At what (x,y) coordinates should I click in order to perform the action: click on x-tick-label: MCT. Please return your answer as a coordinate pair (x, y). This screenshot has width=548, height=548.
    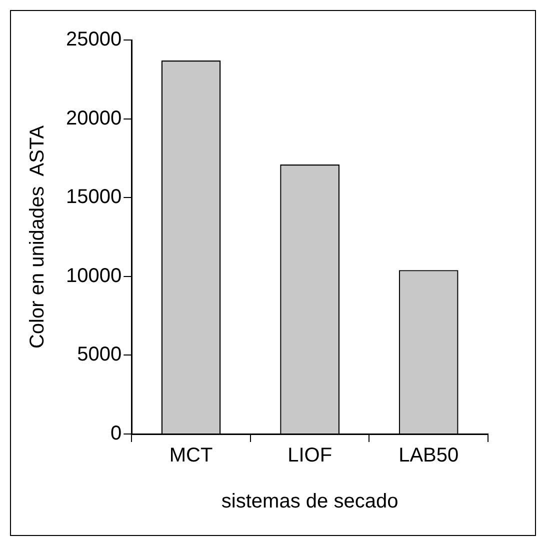
    Looking at the image, I should click on (191, 455).